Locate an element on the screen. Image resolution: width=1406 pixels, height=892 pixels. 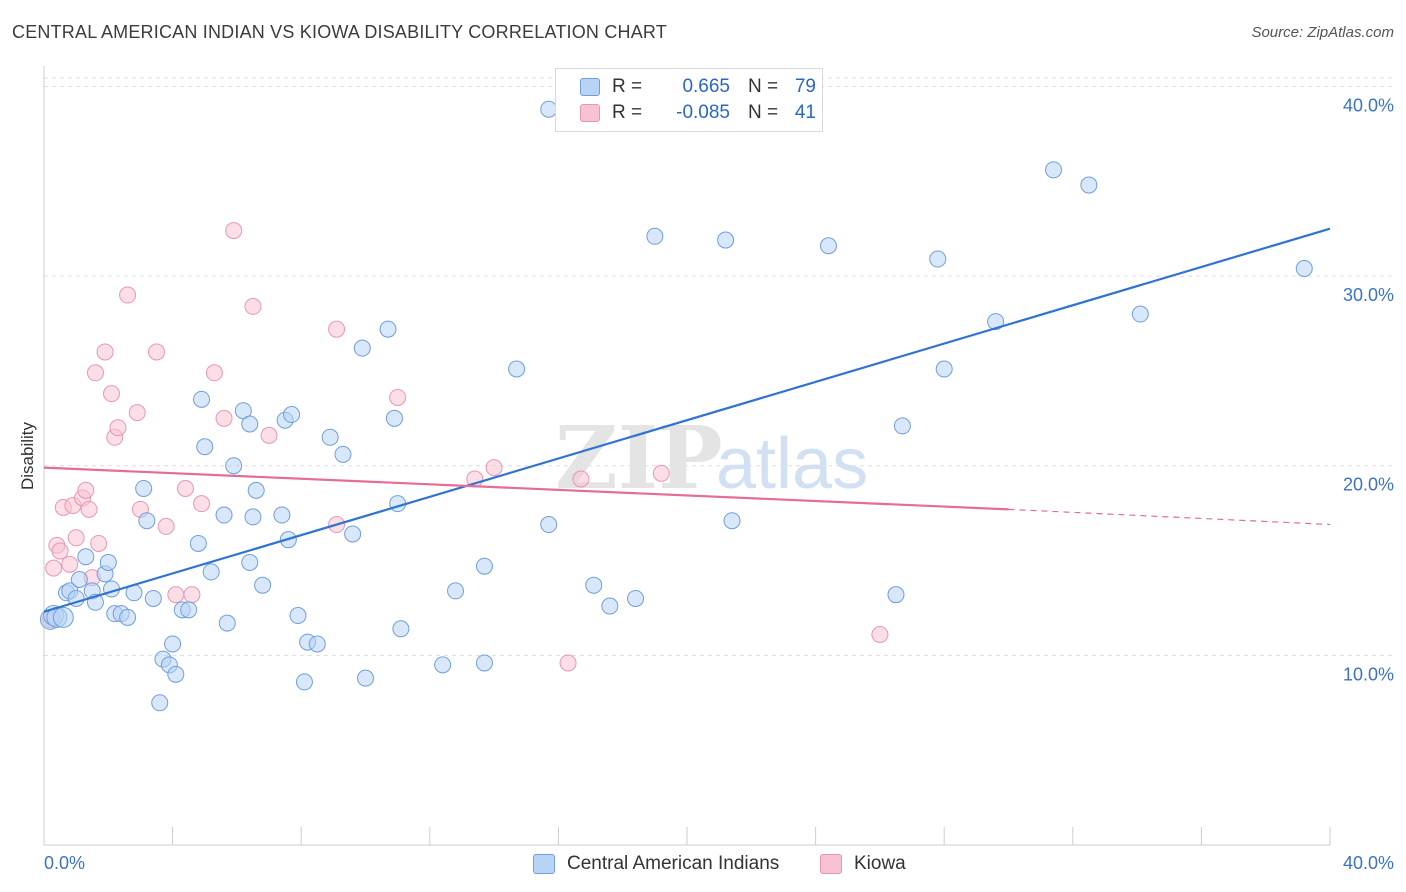
legend-n-value: 79 is located at coordinates (805, 86).